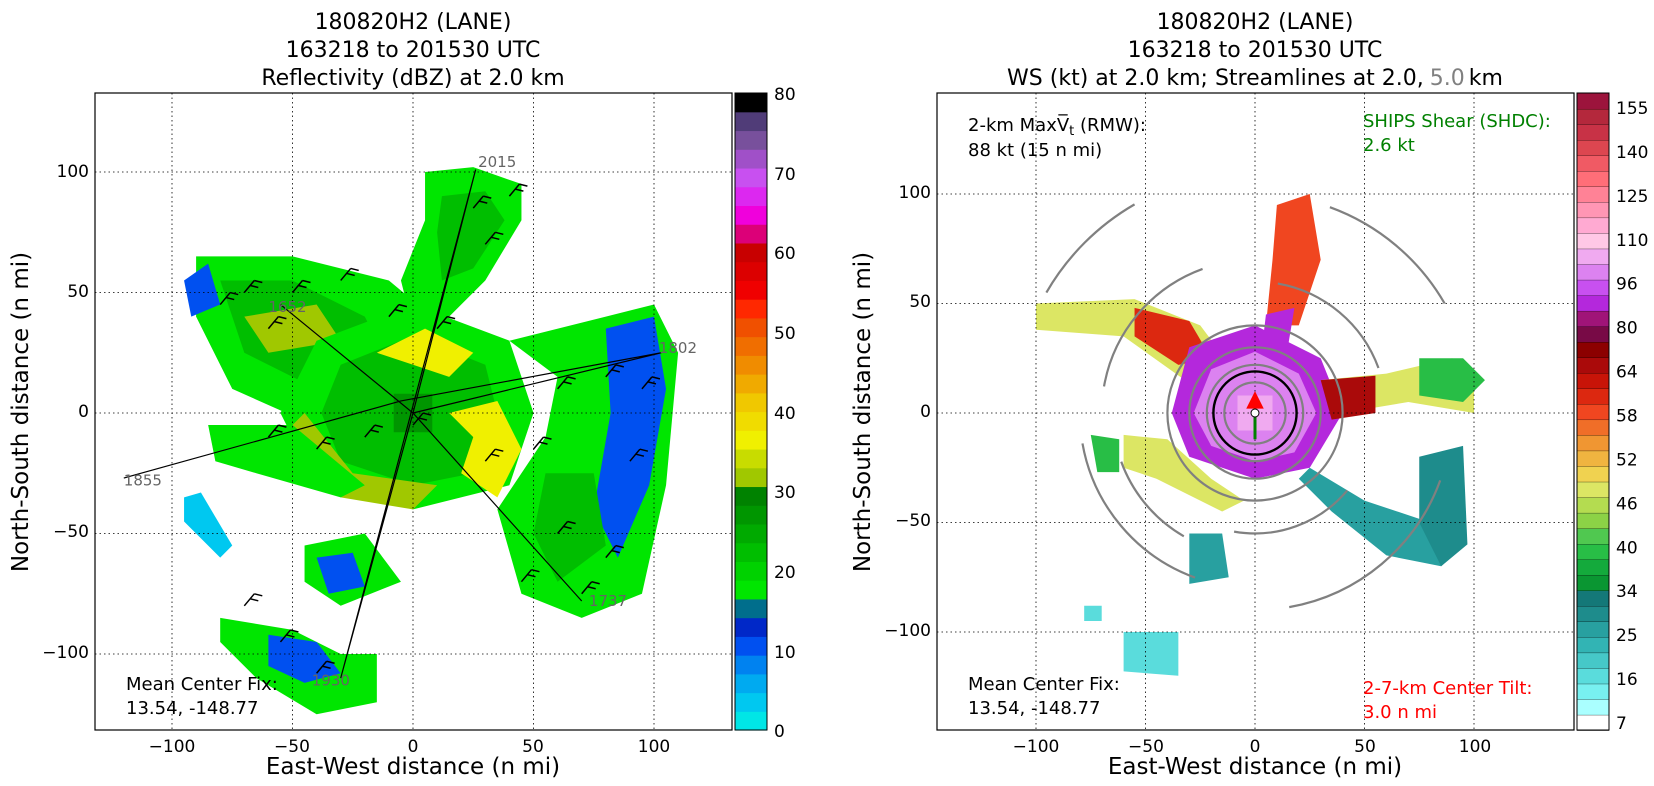 The image size is (1654, 786). What do you see at coordinates (1035, 150) in the screenshot?
I see `maxvt-value: 88 kt (15 n mi)` at bounding box center [1035, 150].